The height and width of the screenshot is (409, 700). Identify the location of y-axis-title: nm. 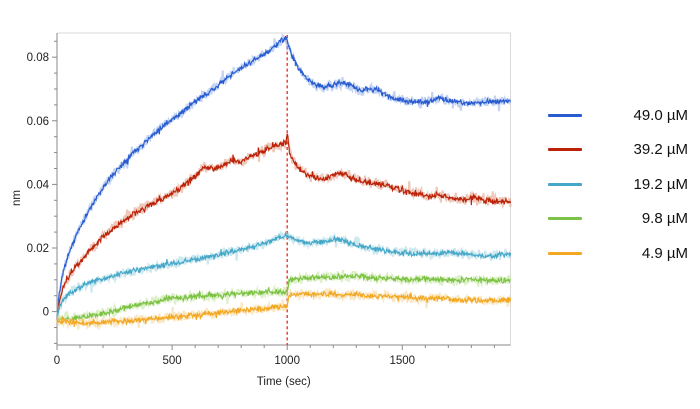
(17, 198).